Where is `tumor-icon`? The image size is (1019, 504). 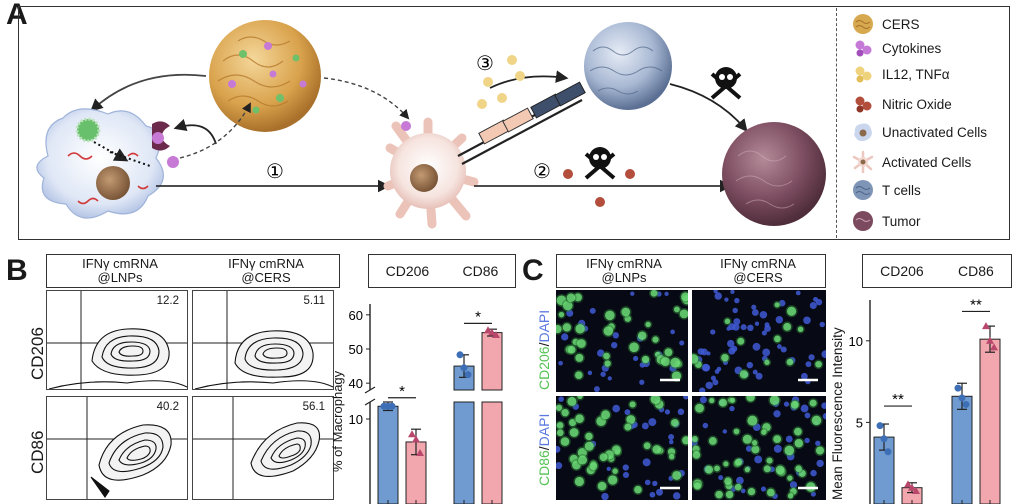
tumor-icon is located at coordinates (863, 221).